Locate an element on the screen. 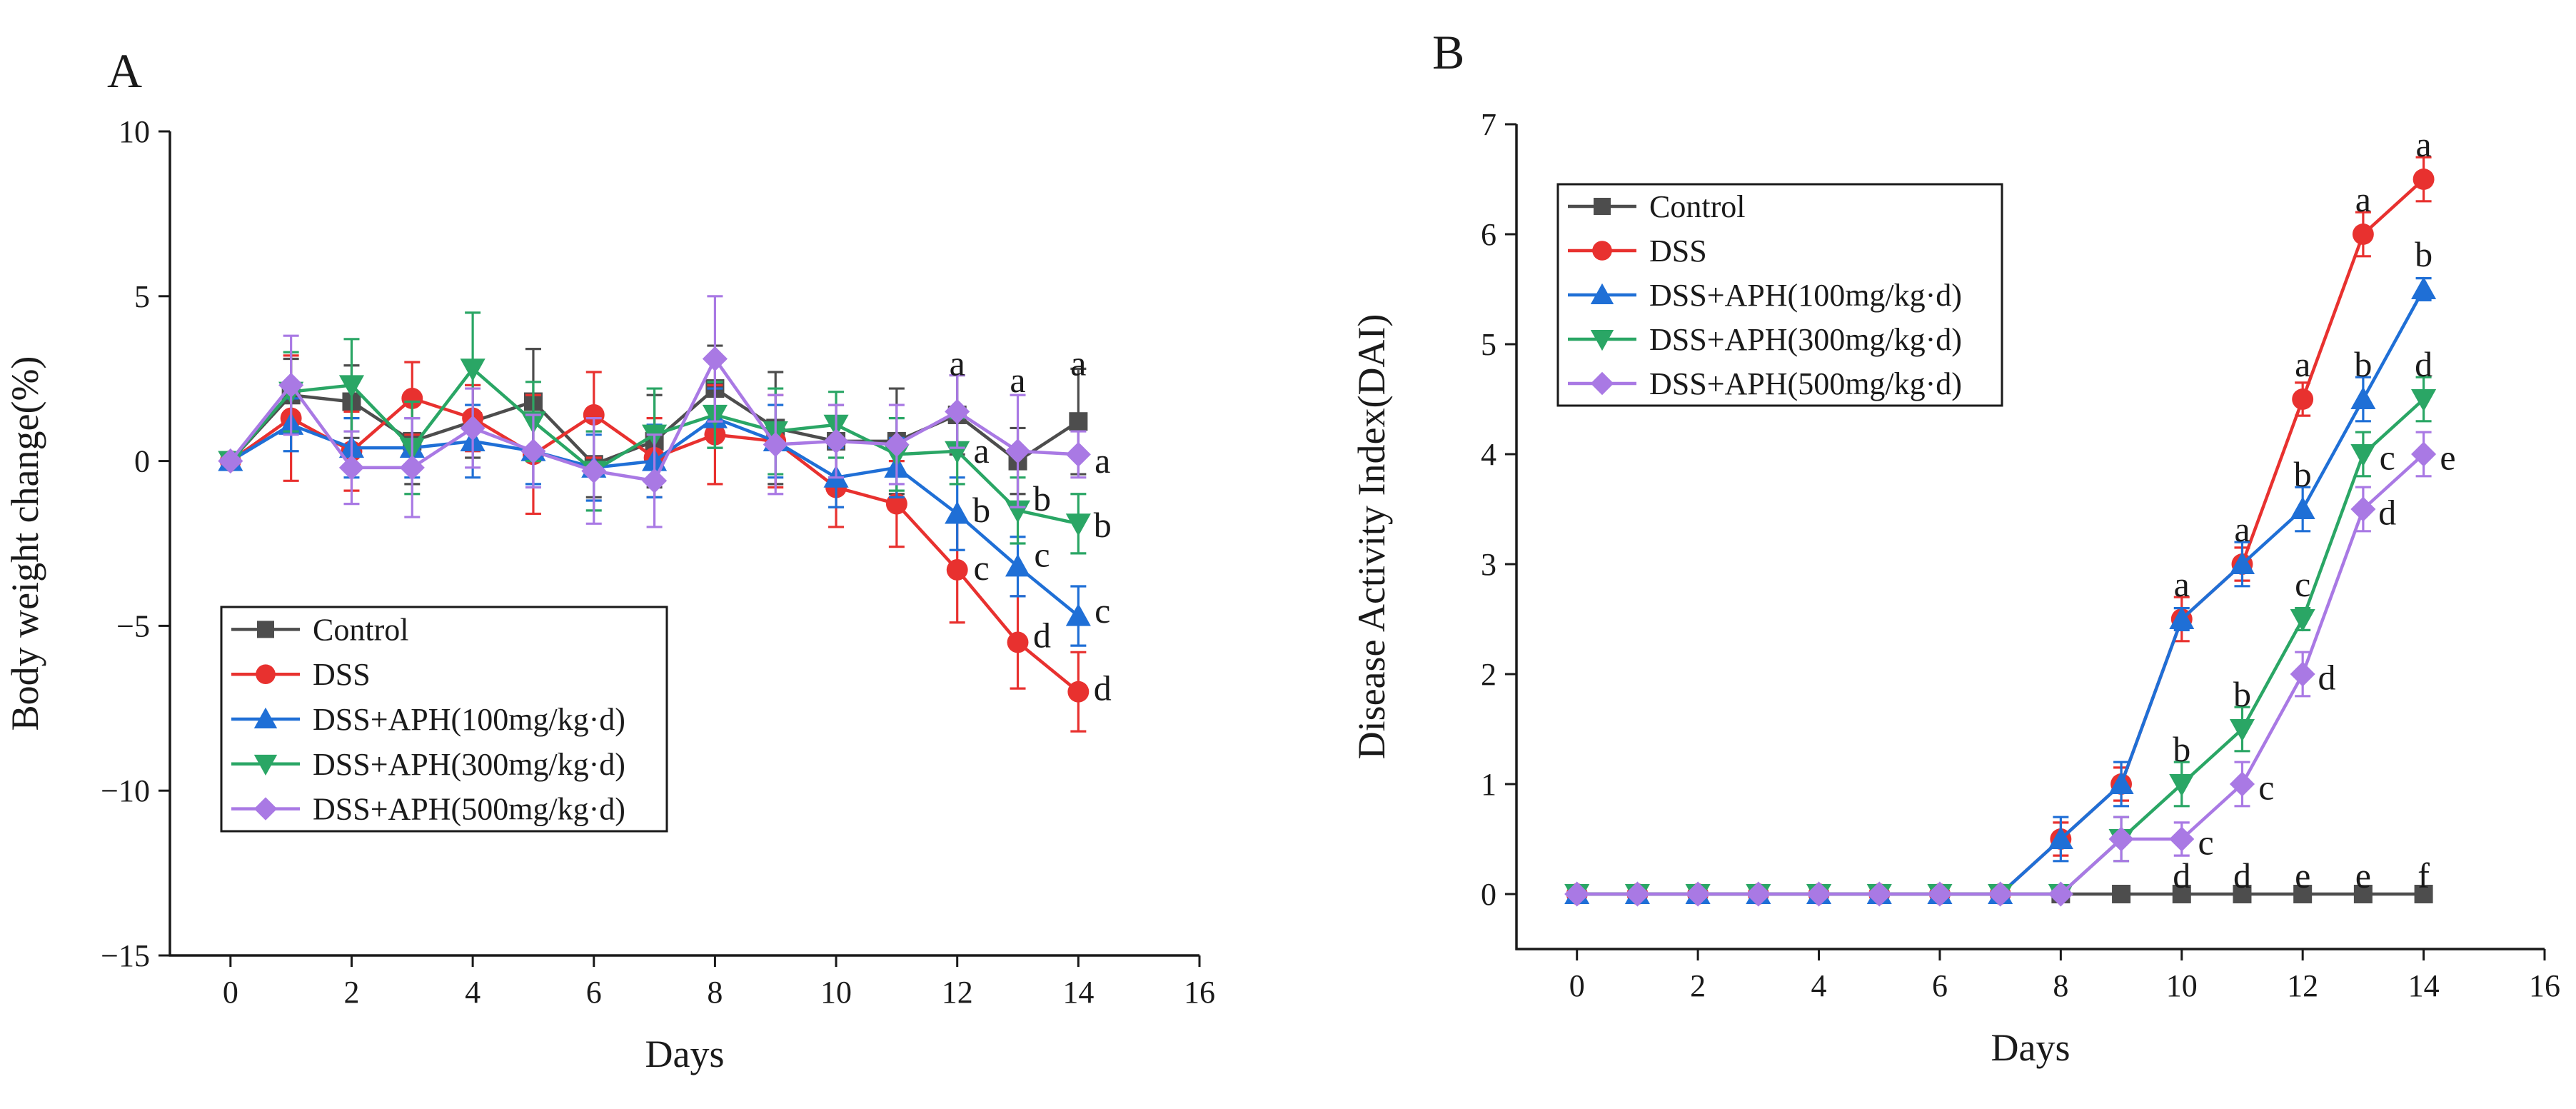 The image size is (2576, 1109). panel-a-significance-label: b is located at coordinates (981, 510).